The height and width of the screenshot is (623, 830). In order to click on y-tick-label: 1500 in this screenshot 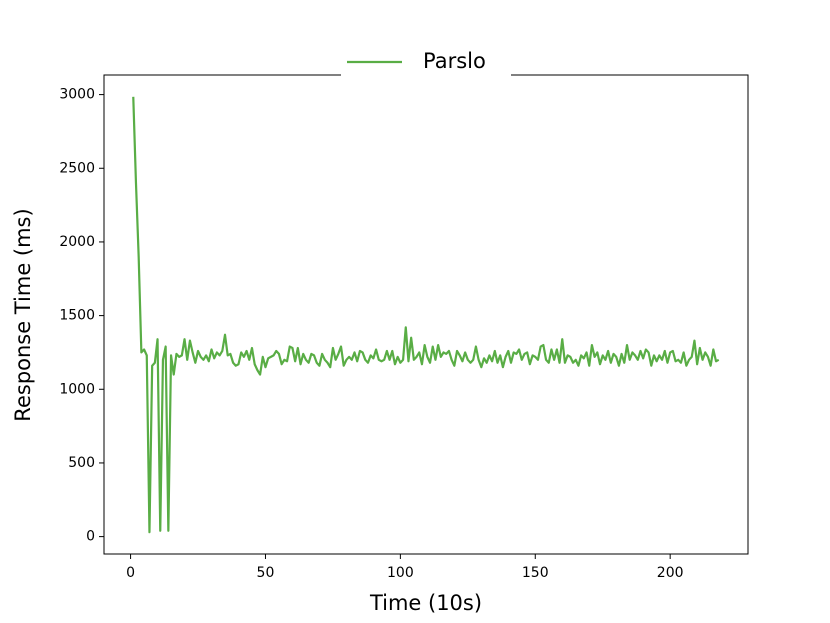, I will do `click(77, 316)`.